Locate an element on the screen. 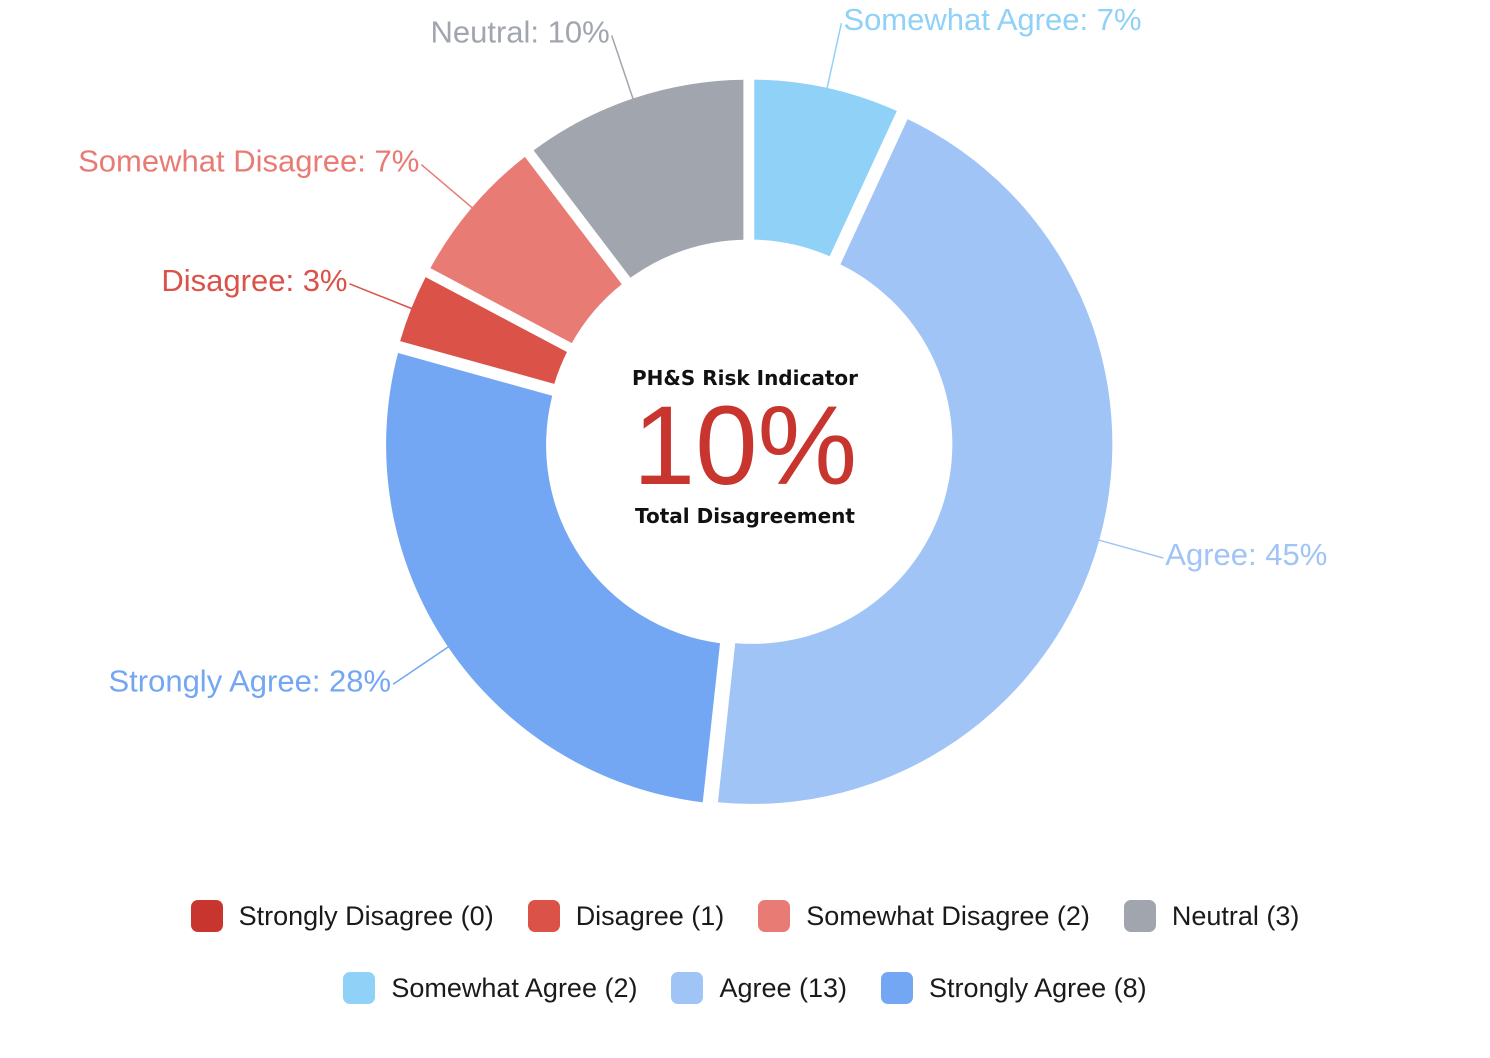 This screenshot has height=1058, width=1490. slice-neutral is located at coordinates (638, 178).